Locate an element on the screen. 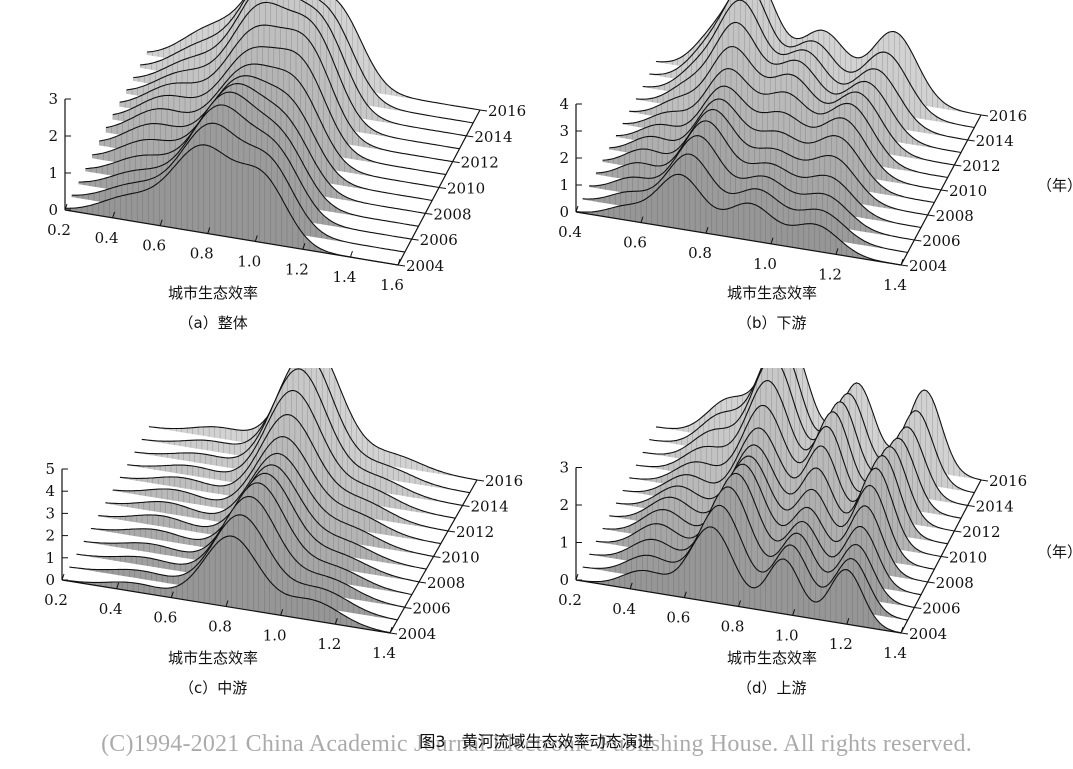 Image resolution: width=1073 pixels, height=769 pixels. panel-caption: （d）上游 is located at coordinates (772, 688).